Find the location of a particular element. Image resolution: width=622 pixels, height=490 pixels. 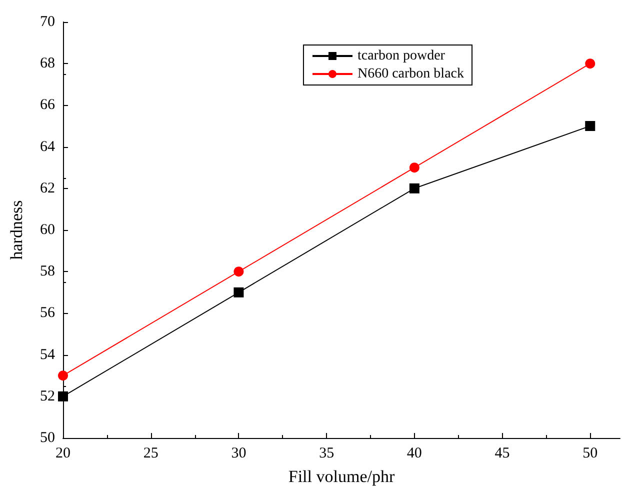

x-tick-label: 35 is located at coordinates (326, 454).